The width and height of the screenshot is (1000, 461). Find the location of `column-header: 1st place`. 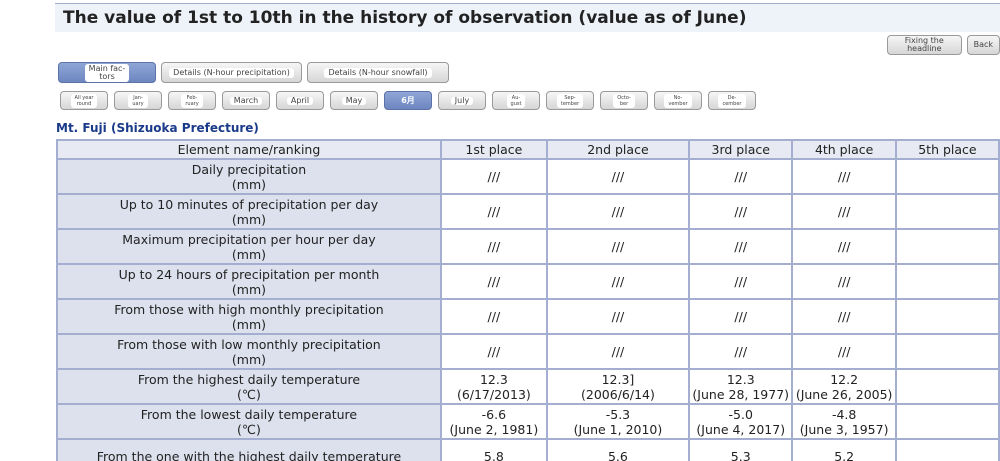

column-header: 1st place is located at coordinates (493, 149).